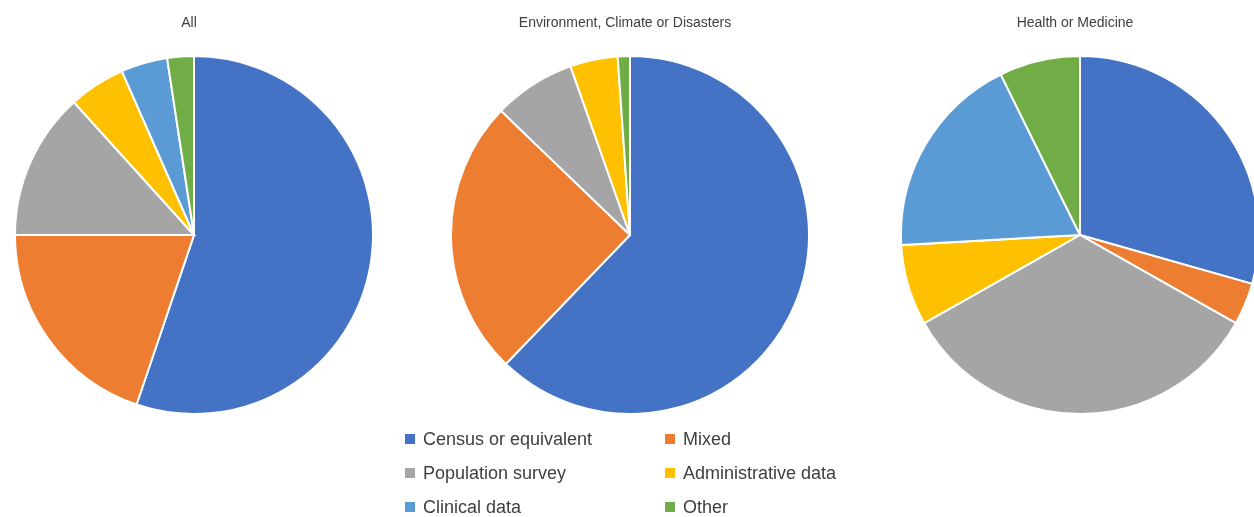 This screenshot has width=1254, height=517. I want to click on legend-label: Administrative data, so click(760, 473).